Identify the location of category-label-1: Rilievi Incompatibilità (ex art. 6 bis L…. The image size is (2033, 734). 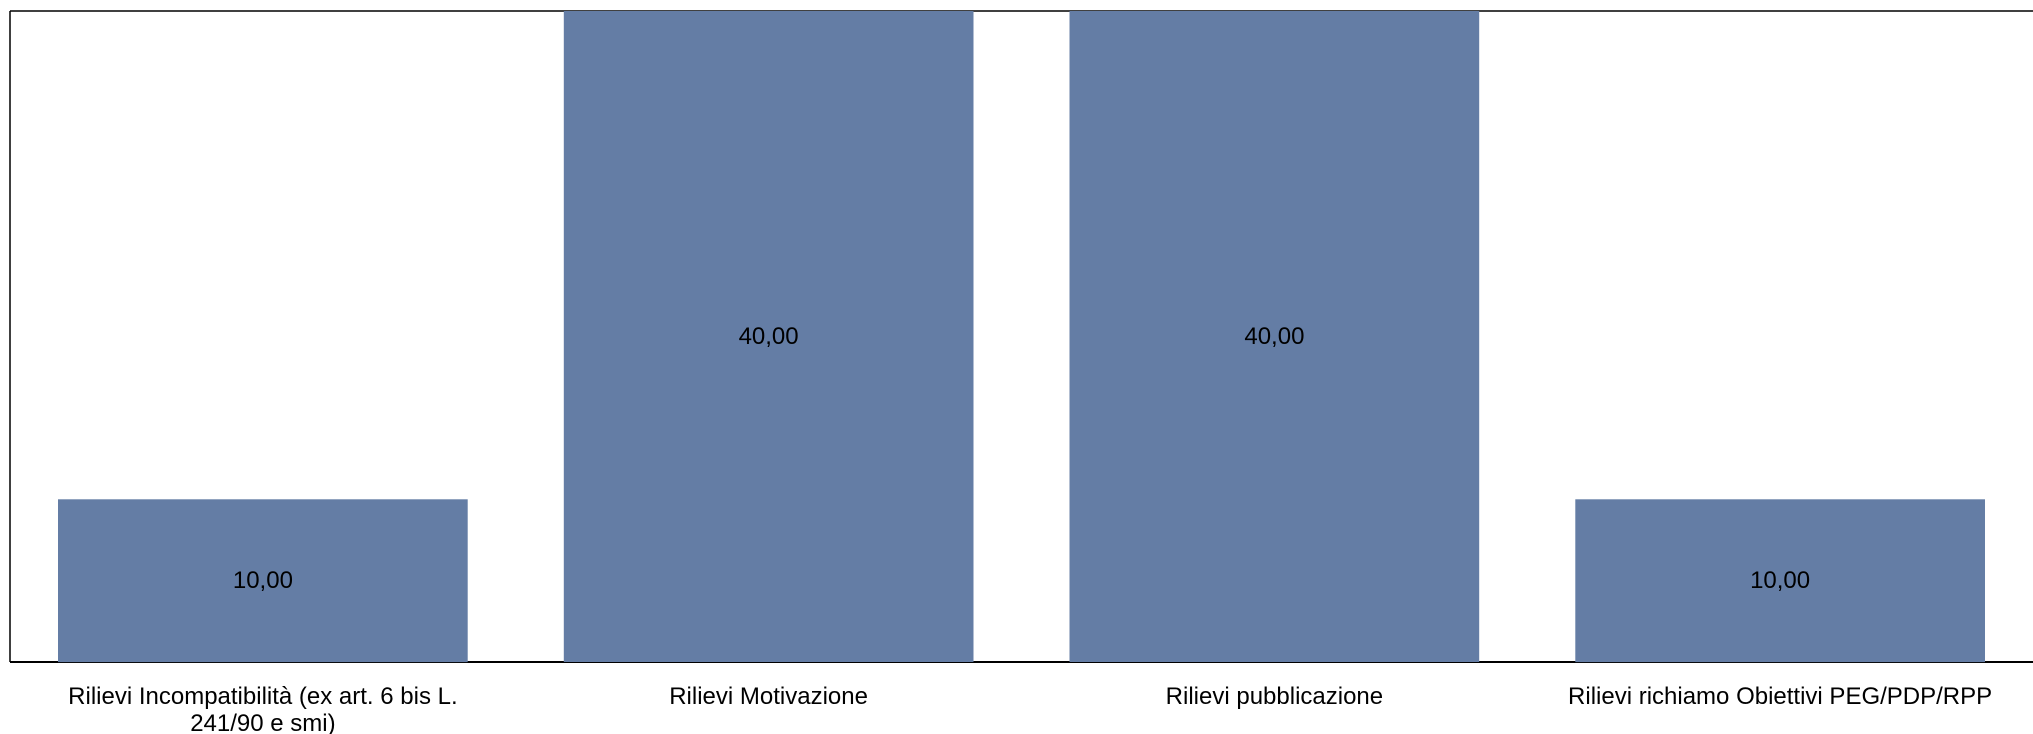
(262, 708).